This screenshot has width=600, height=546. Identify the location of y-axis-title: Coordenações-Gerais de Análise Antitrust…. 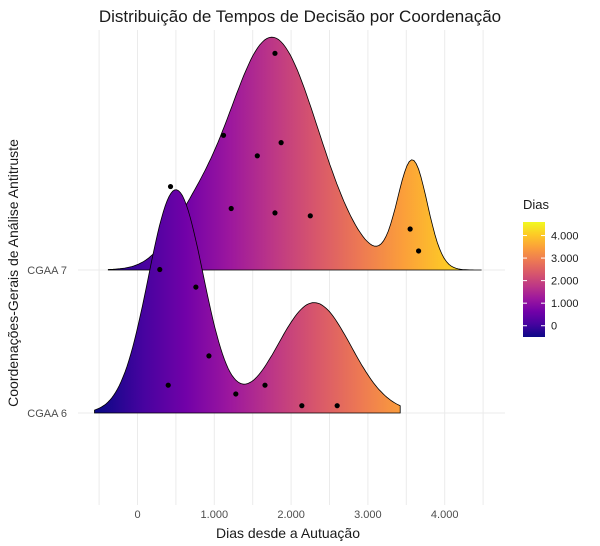
(13, 273).